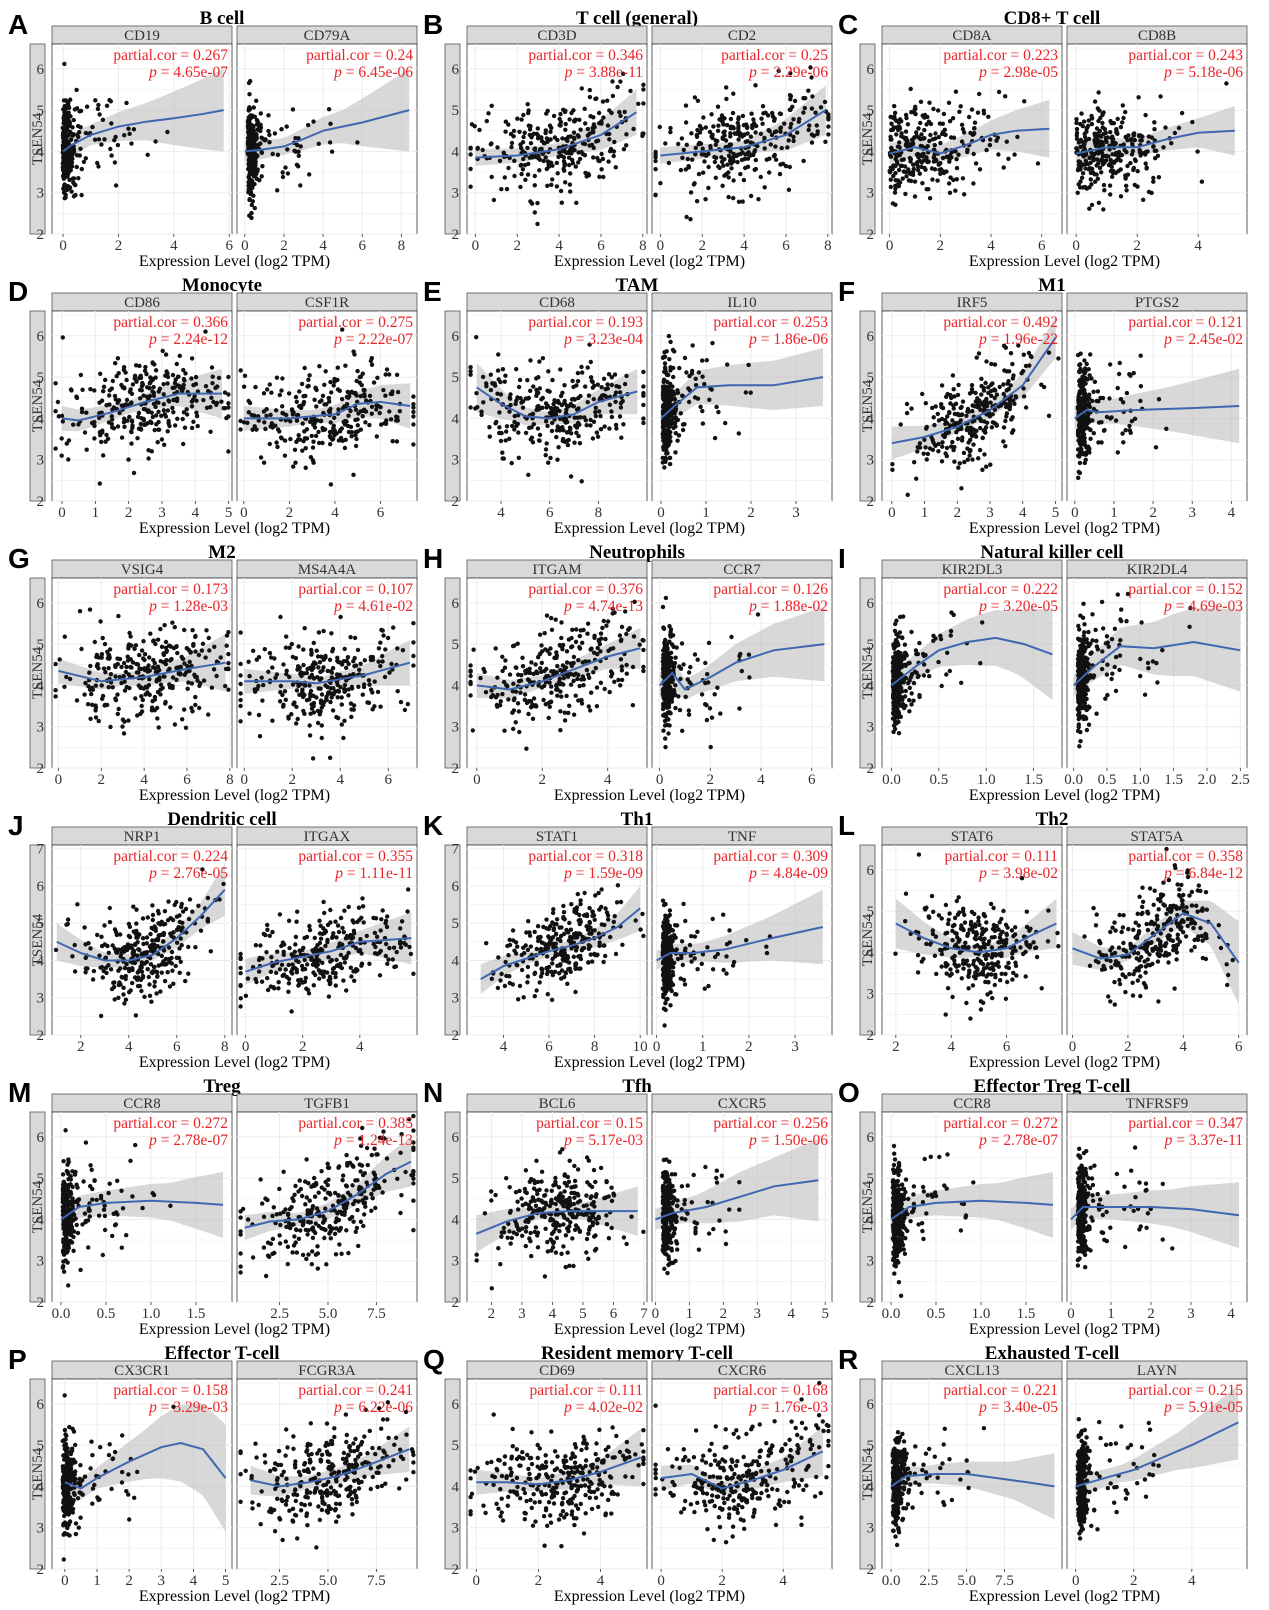 The width and height of the screenshot is (1269, 1610). Describe the element at coordinates (115, 131) in the screenshot. I see `scatter-points` at that location.